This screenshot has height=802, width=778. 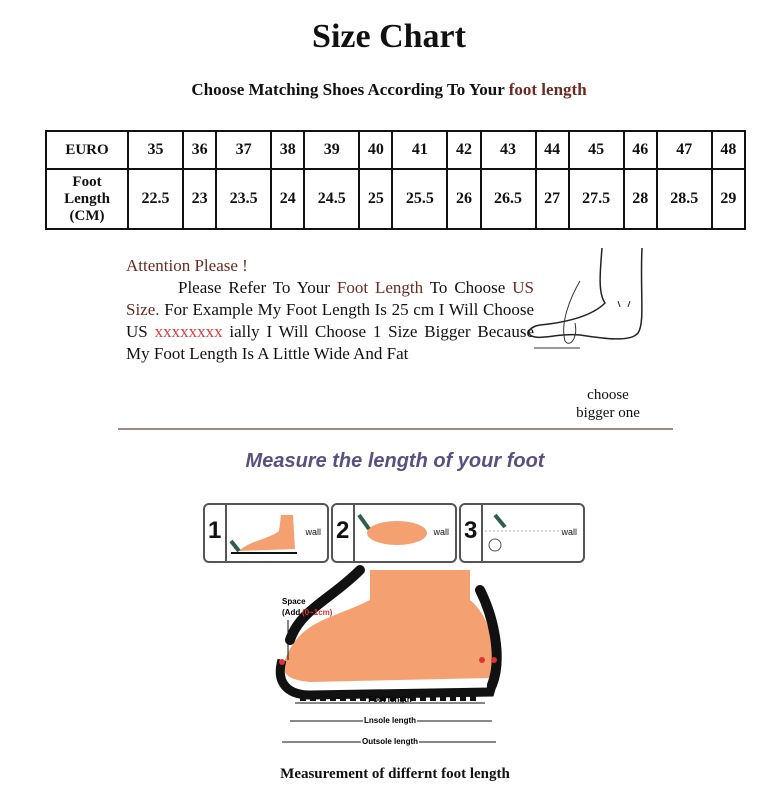 What do you see at coordinates (640, 150) in the screenshot?
I see `euro-cell: 46` at bounding box center [640, 150].